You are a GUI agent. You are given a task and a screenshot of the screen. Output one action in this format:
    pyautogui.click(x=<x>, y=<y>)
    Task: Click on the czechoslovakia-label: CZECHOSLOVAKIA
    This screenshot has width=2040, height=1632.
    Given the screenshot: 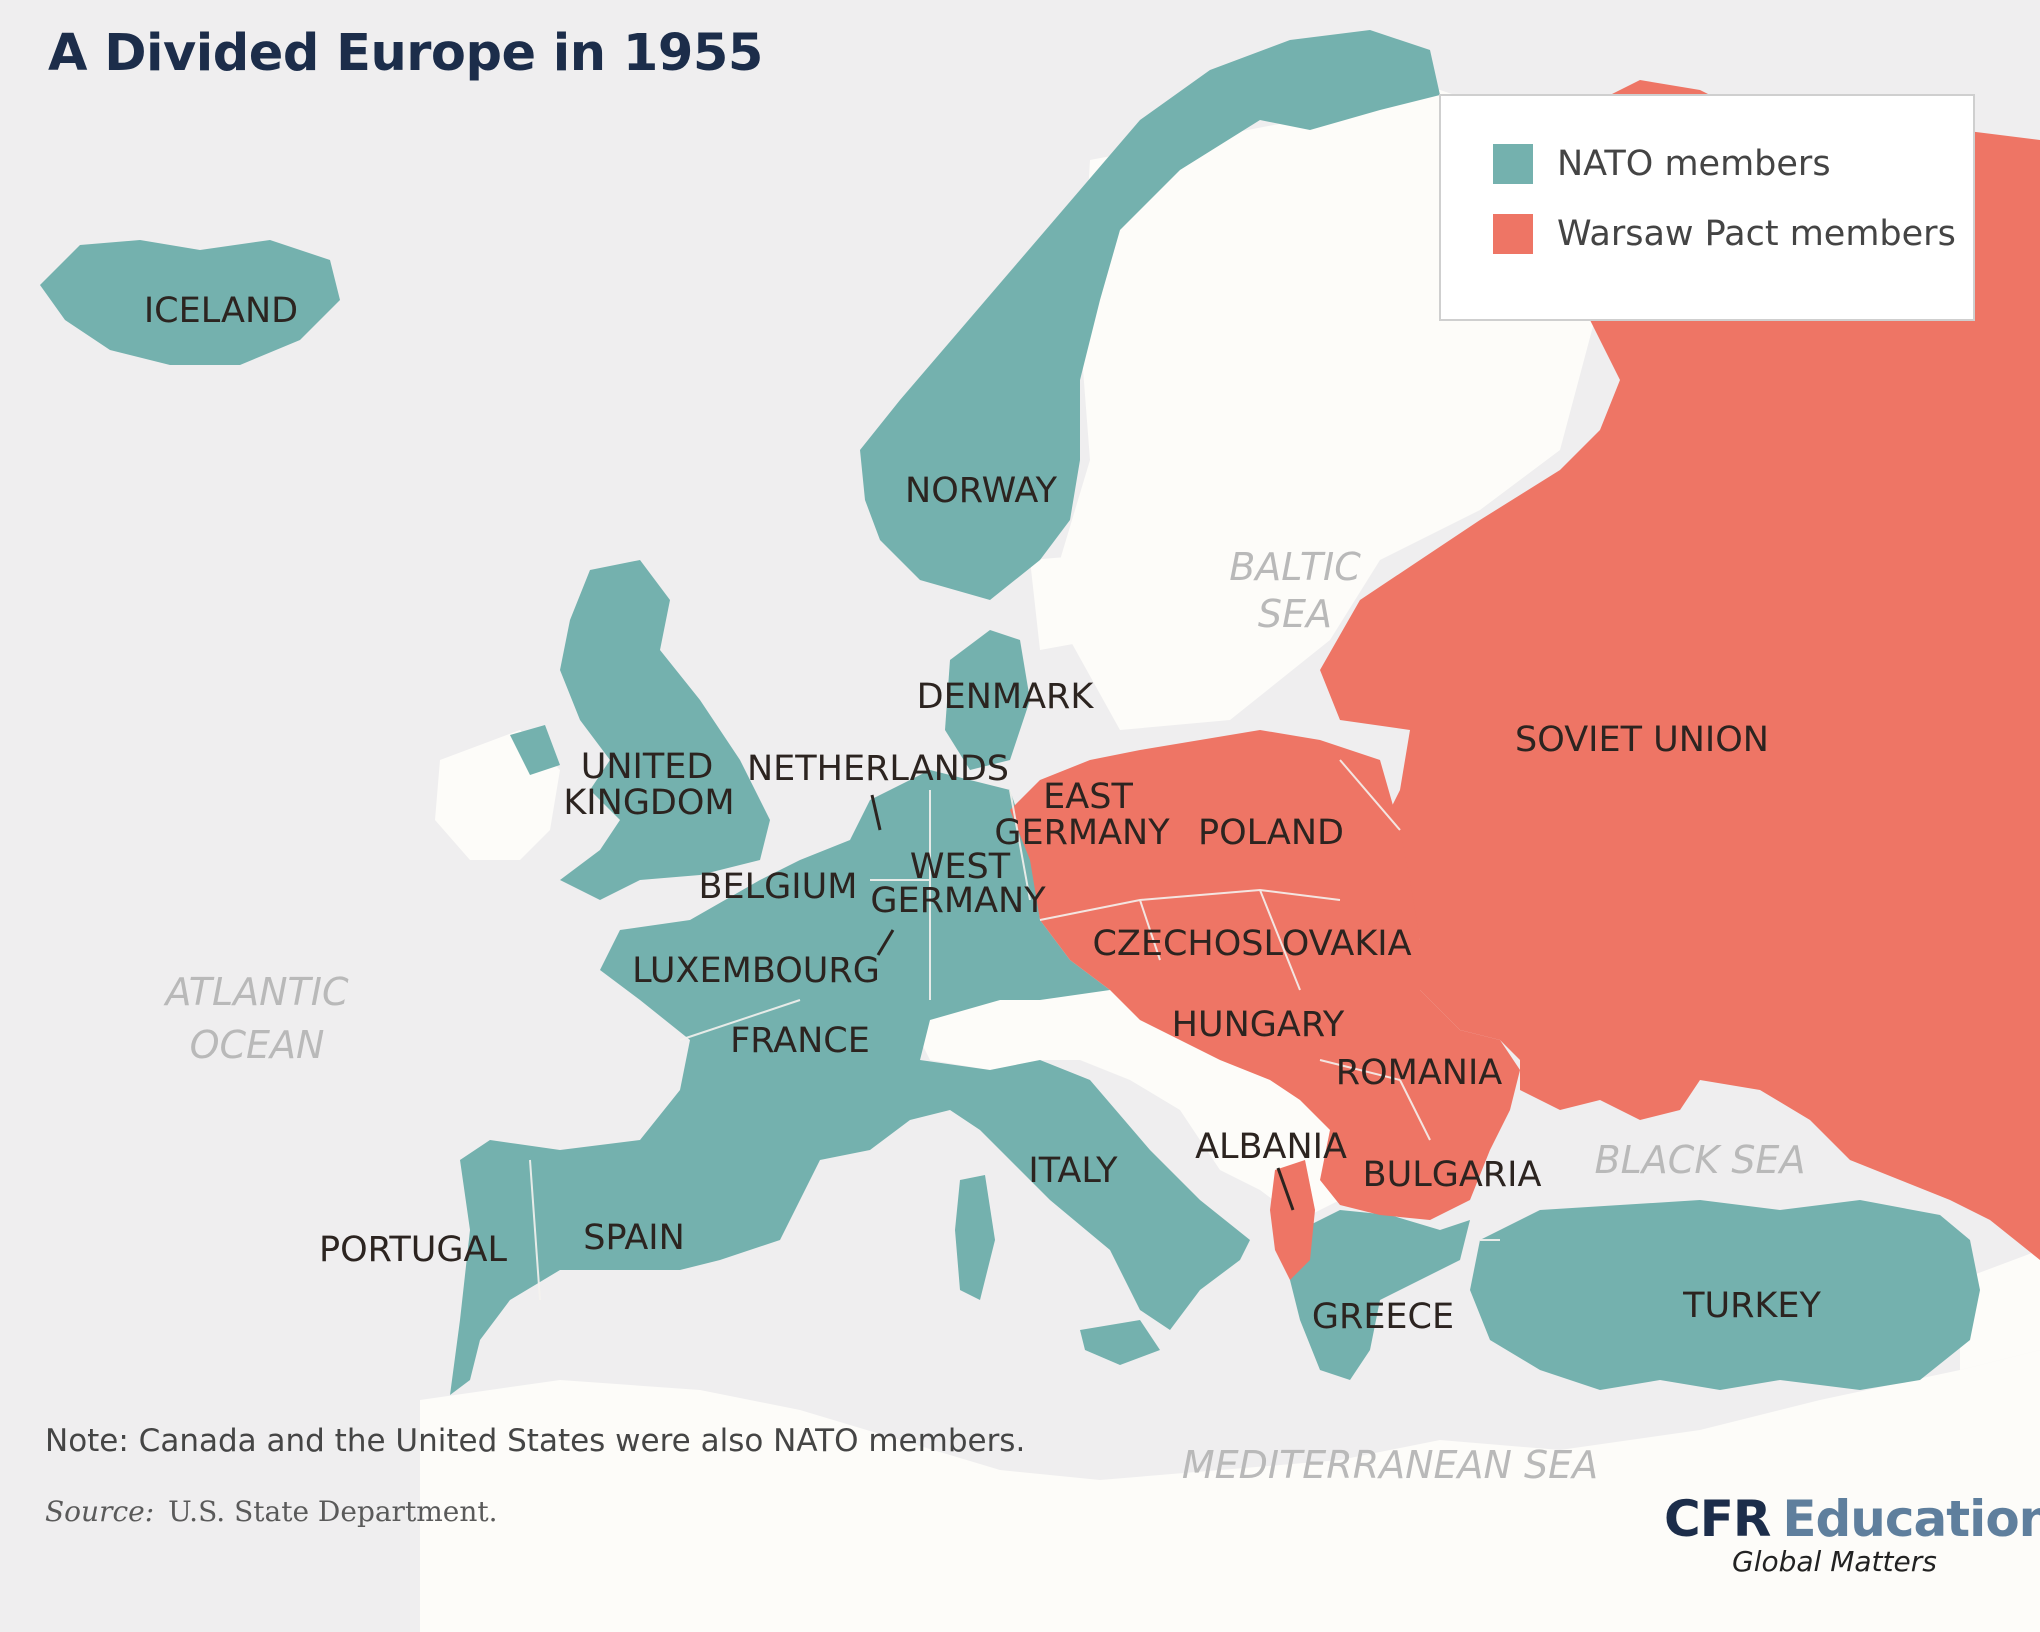 What is the action you would take?
    pyautogui.click(x=1251, y=944)
    